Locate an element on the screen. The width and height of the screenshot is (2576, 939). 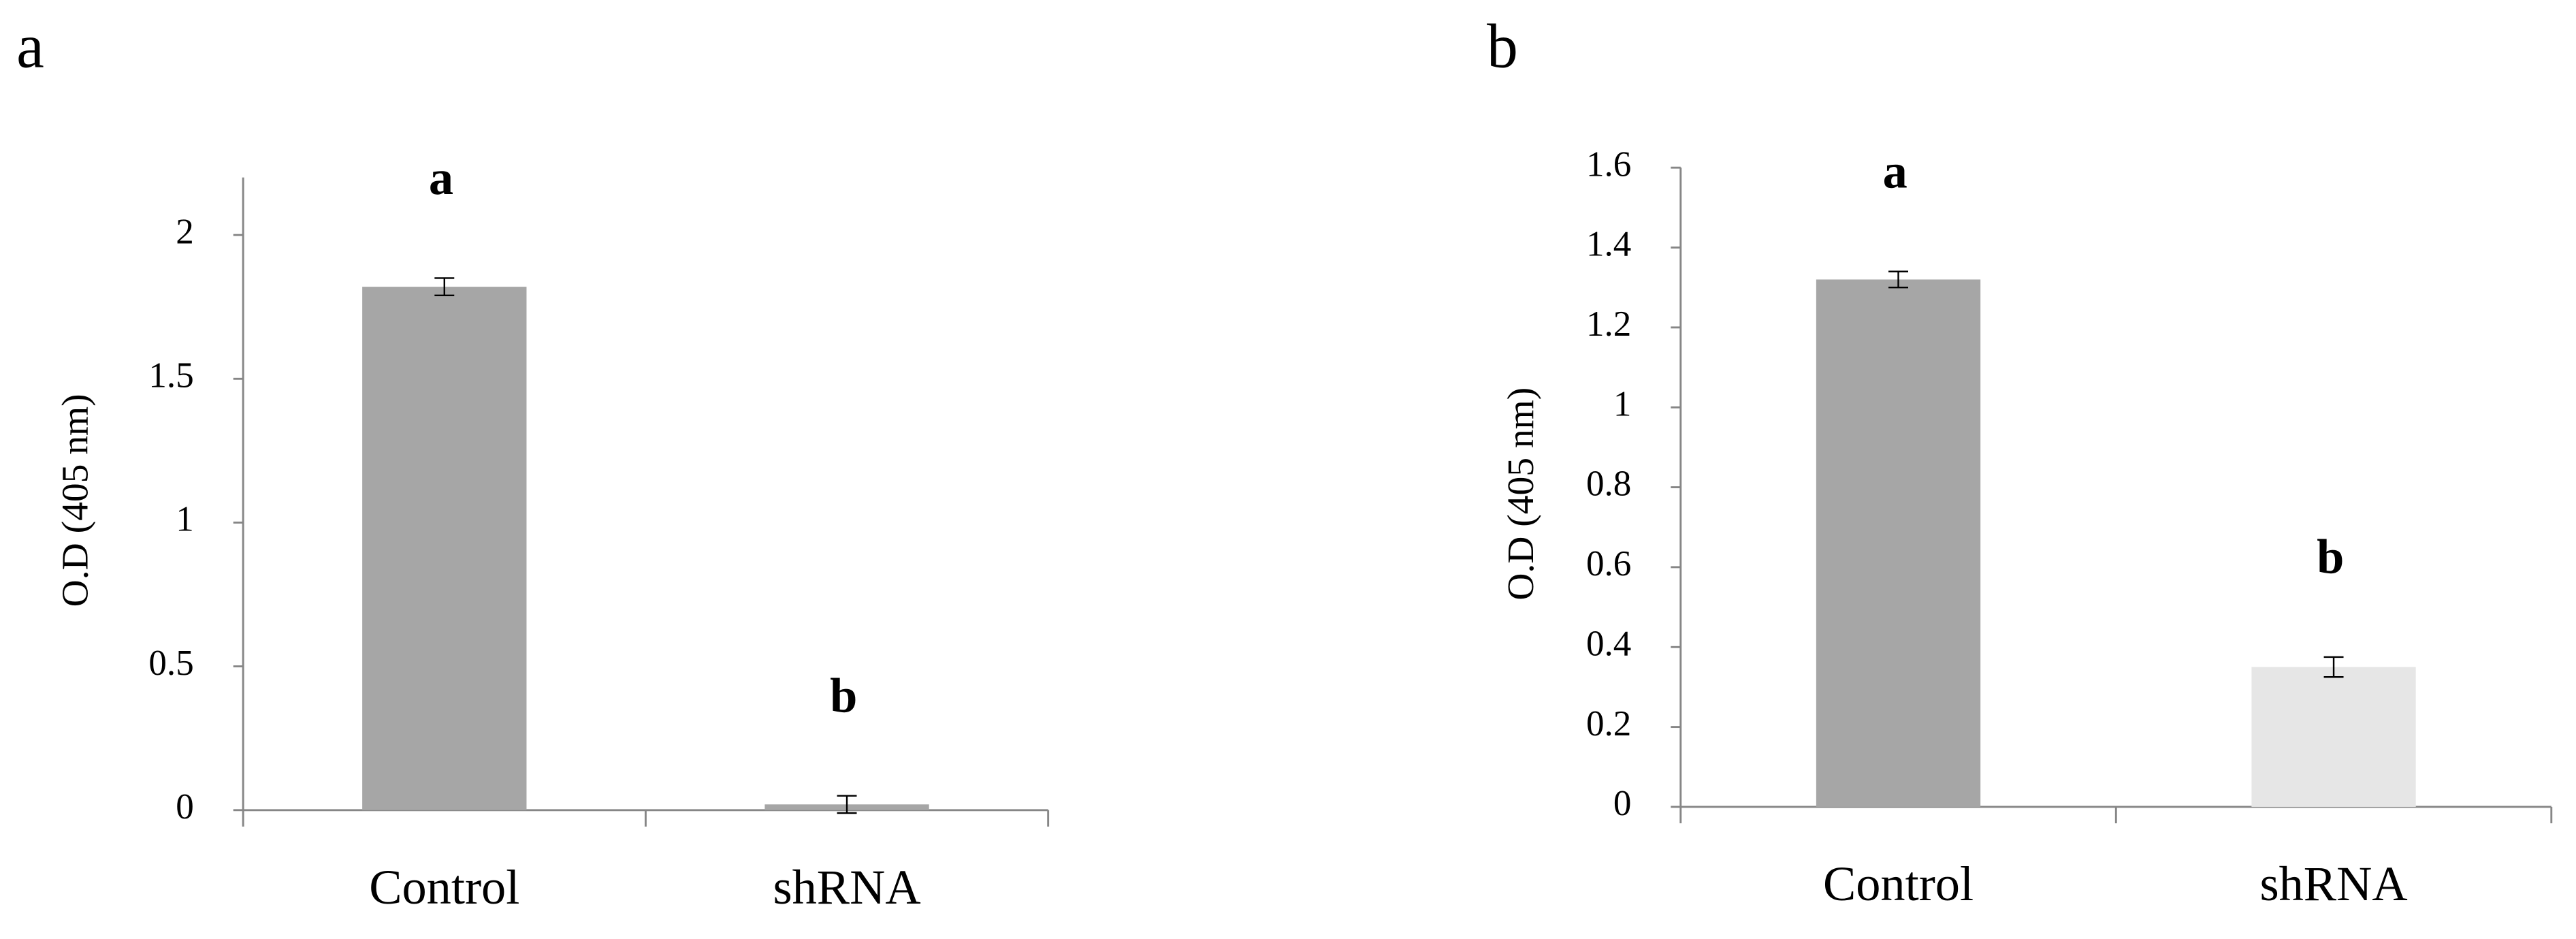
y-tick-label: 0.5 is located at coordinates (171, 663).